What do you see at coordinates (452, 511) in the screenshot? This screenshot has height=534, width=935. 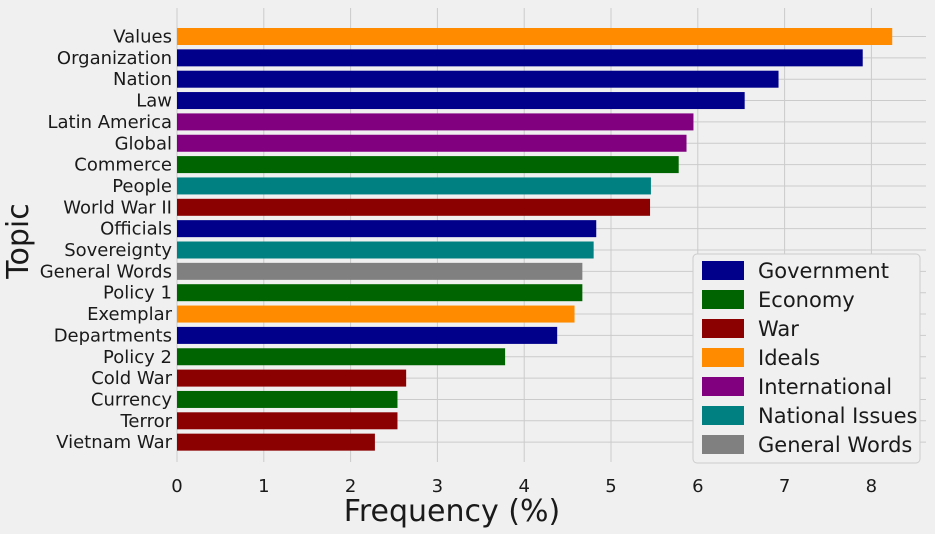 I see `x-axis-title: Frequency (%)` at bounding box center [452, 511].